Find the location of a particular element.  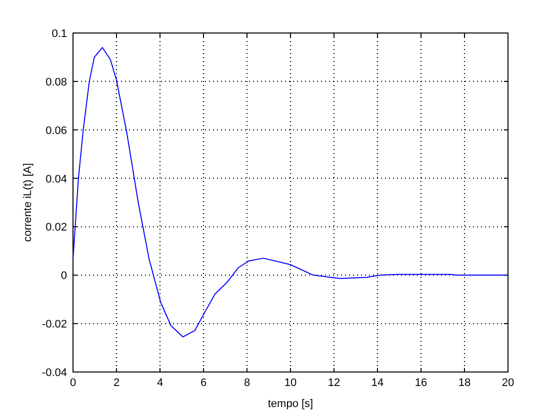

y-tick-label: 0 is located at coordinates (63, 276).